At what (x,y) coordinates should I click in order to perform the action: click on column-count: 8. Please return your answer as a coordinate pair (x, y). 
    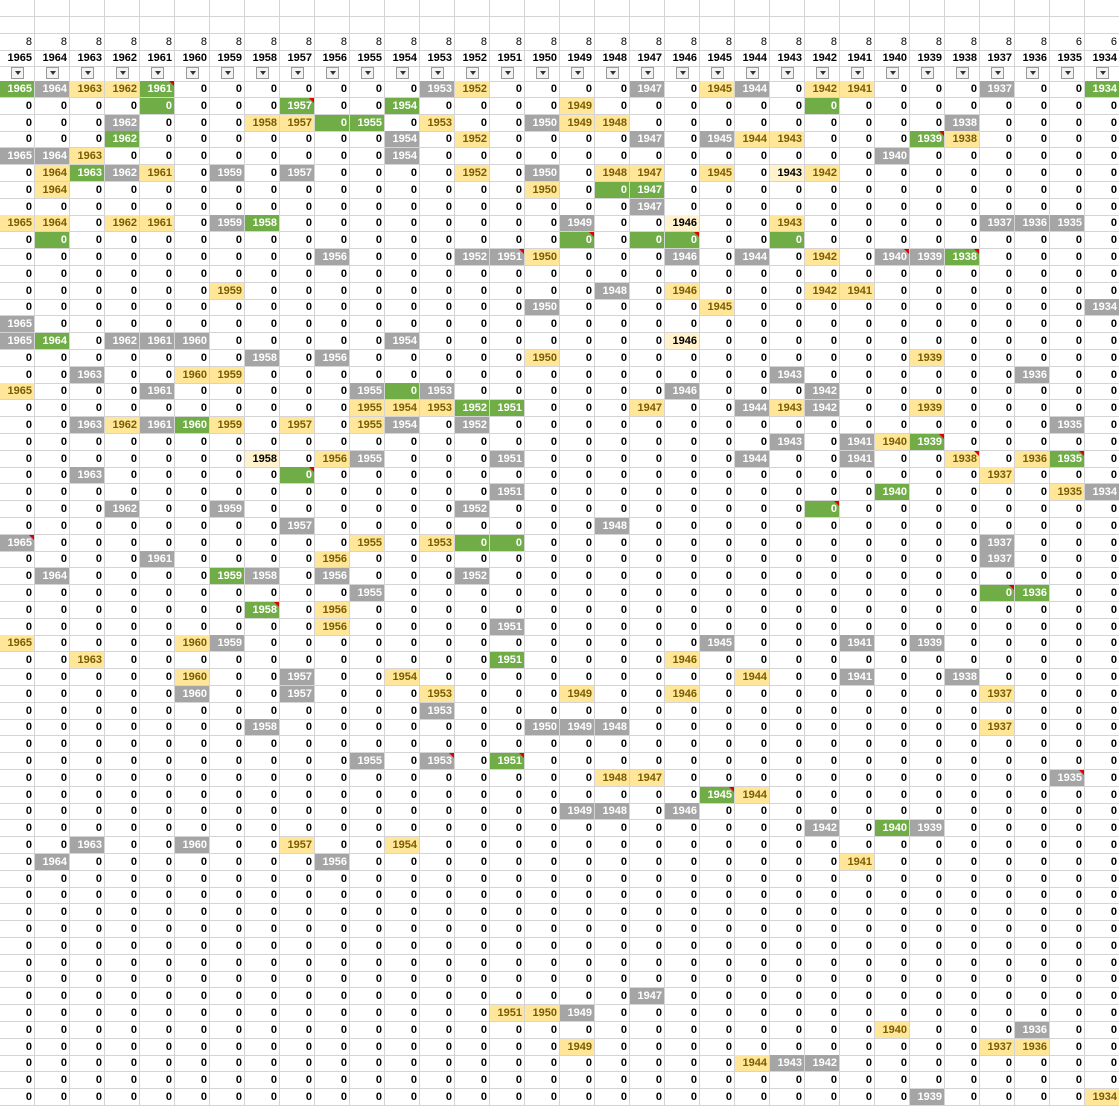
    Looking at the image, I should click on (437, 42).